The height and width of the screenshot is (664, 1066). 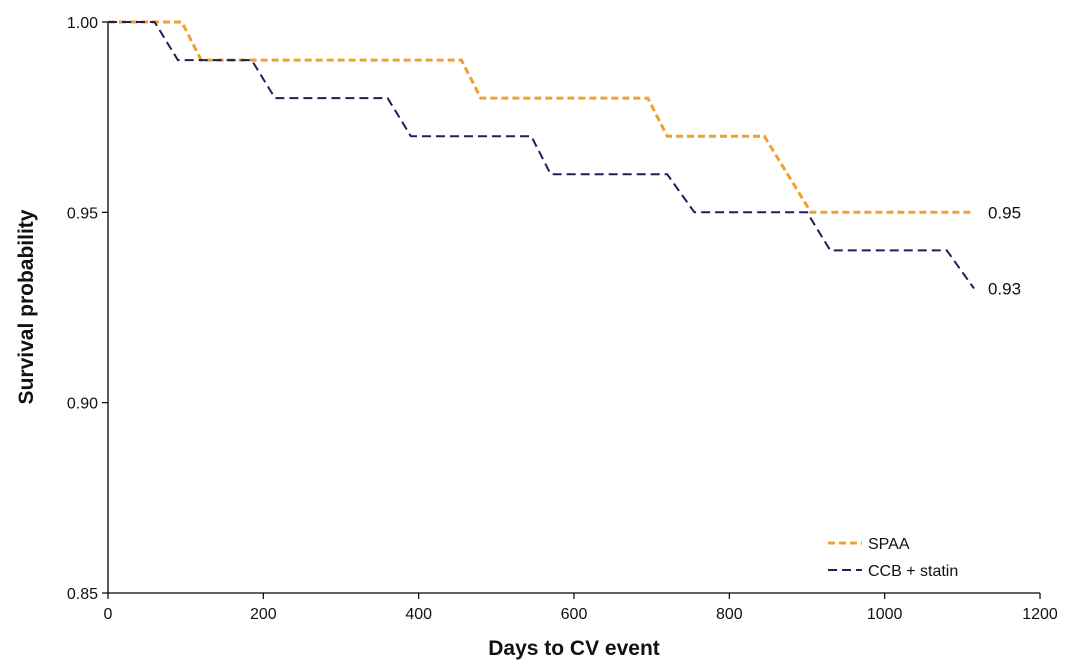 What do you see at coordinates (574, 614) in the screenshot?
I see `x-tick-label: 600` at bounding box center [574, 614].